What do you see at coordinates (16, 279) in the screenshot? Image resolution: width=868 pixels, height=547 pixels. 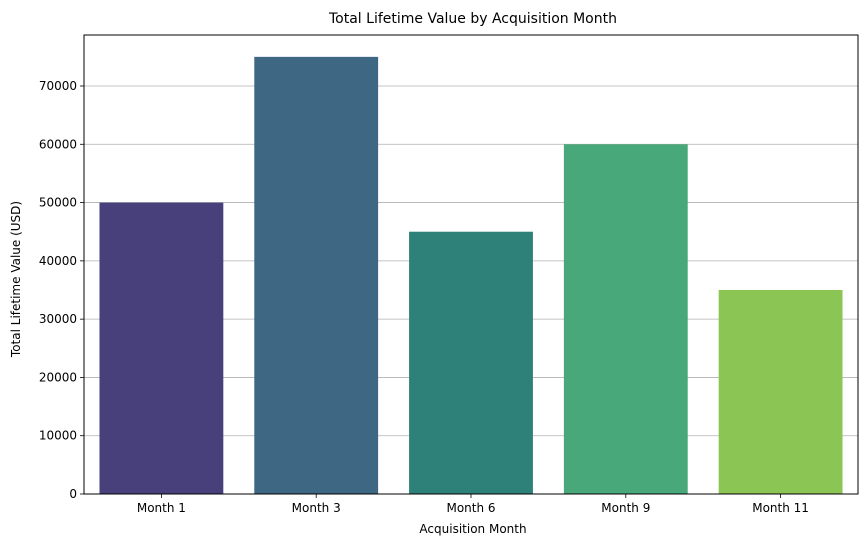 I see `y-axis-label: Total Lifetime Value (USD)` at bounding box center [16, 279].